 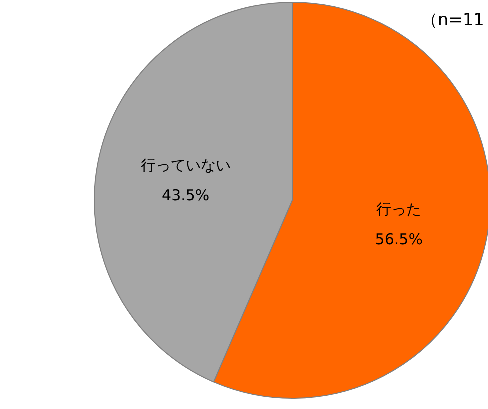 What do you see at coordinates (399, 239) in the screenshot?
I see `data-label: 56.5%` at bounding box center [399, 239].